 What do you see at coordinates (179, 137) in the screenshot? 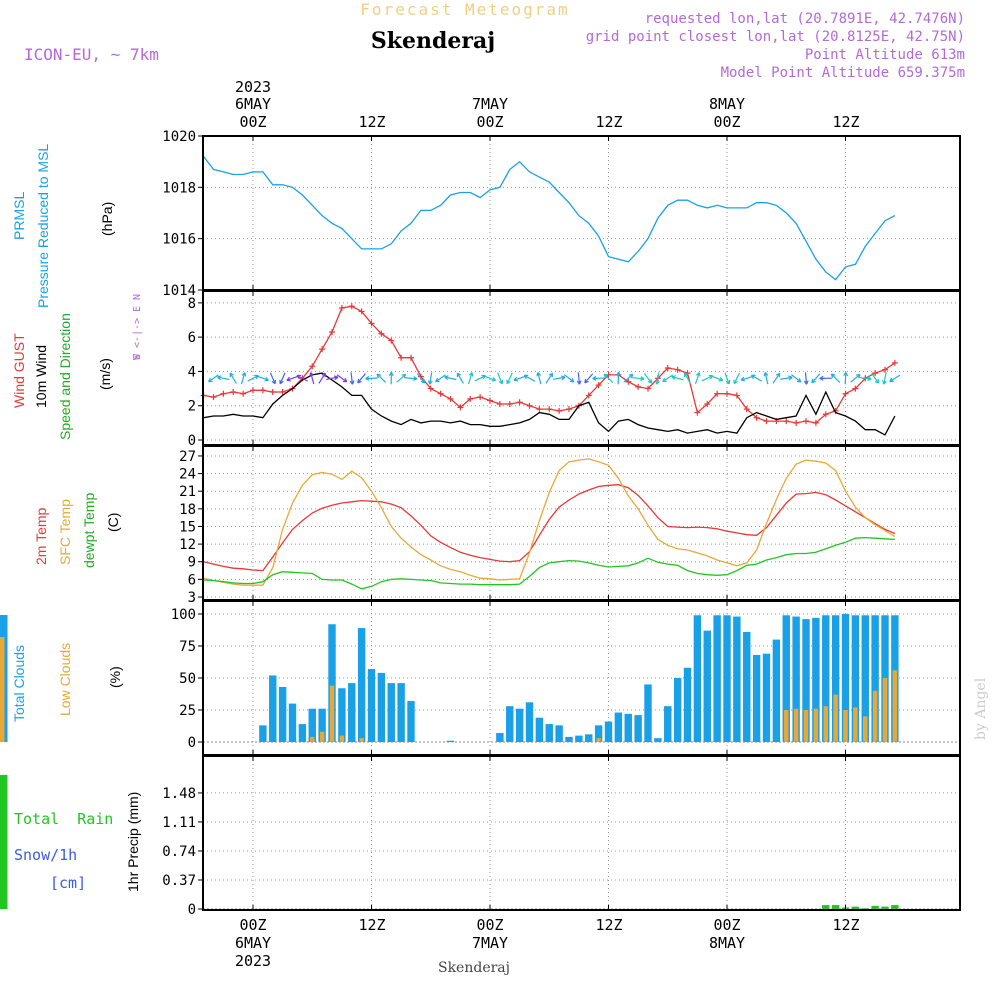
I see `ytick-label-pressure-3: 1020` at bounding box center [179, 137].